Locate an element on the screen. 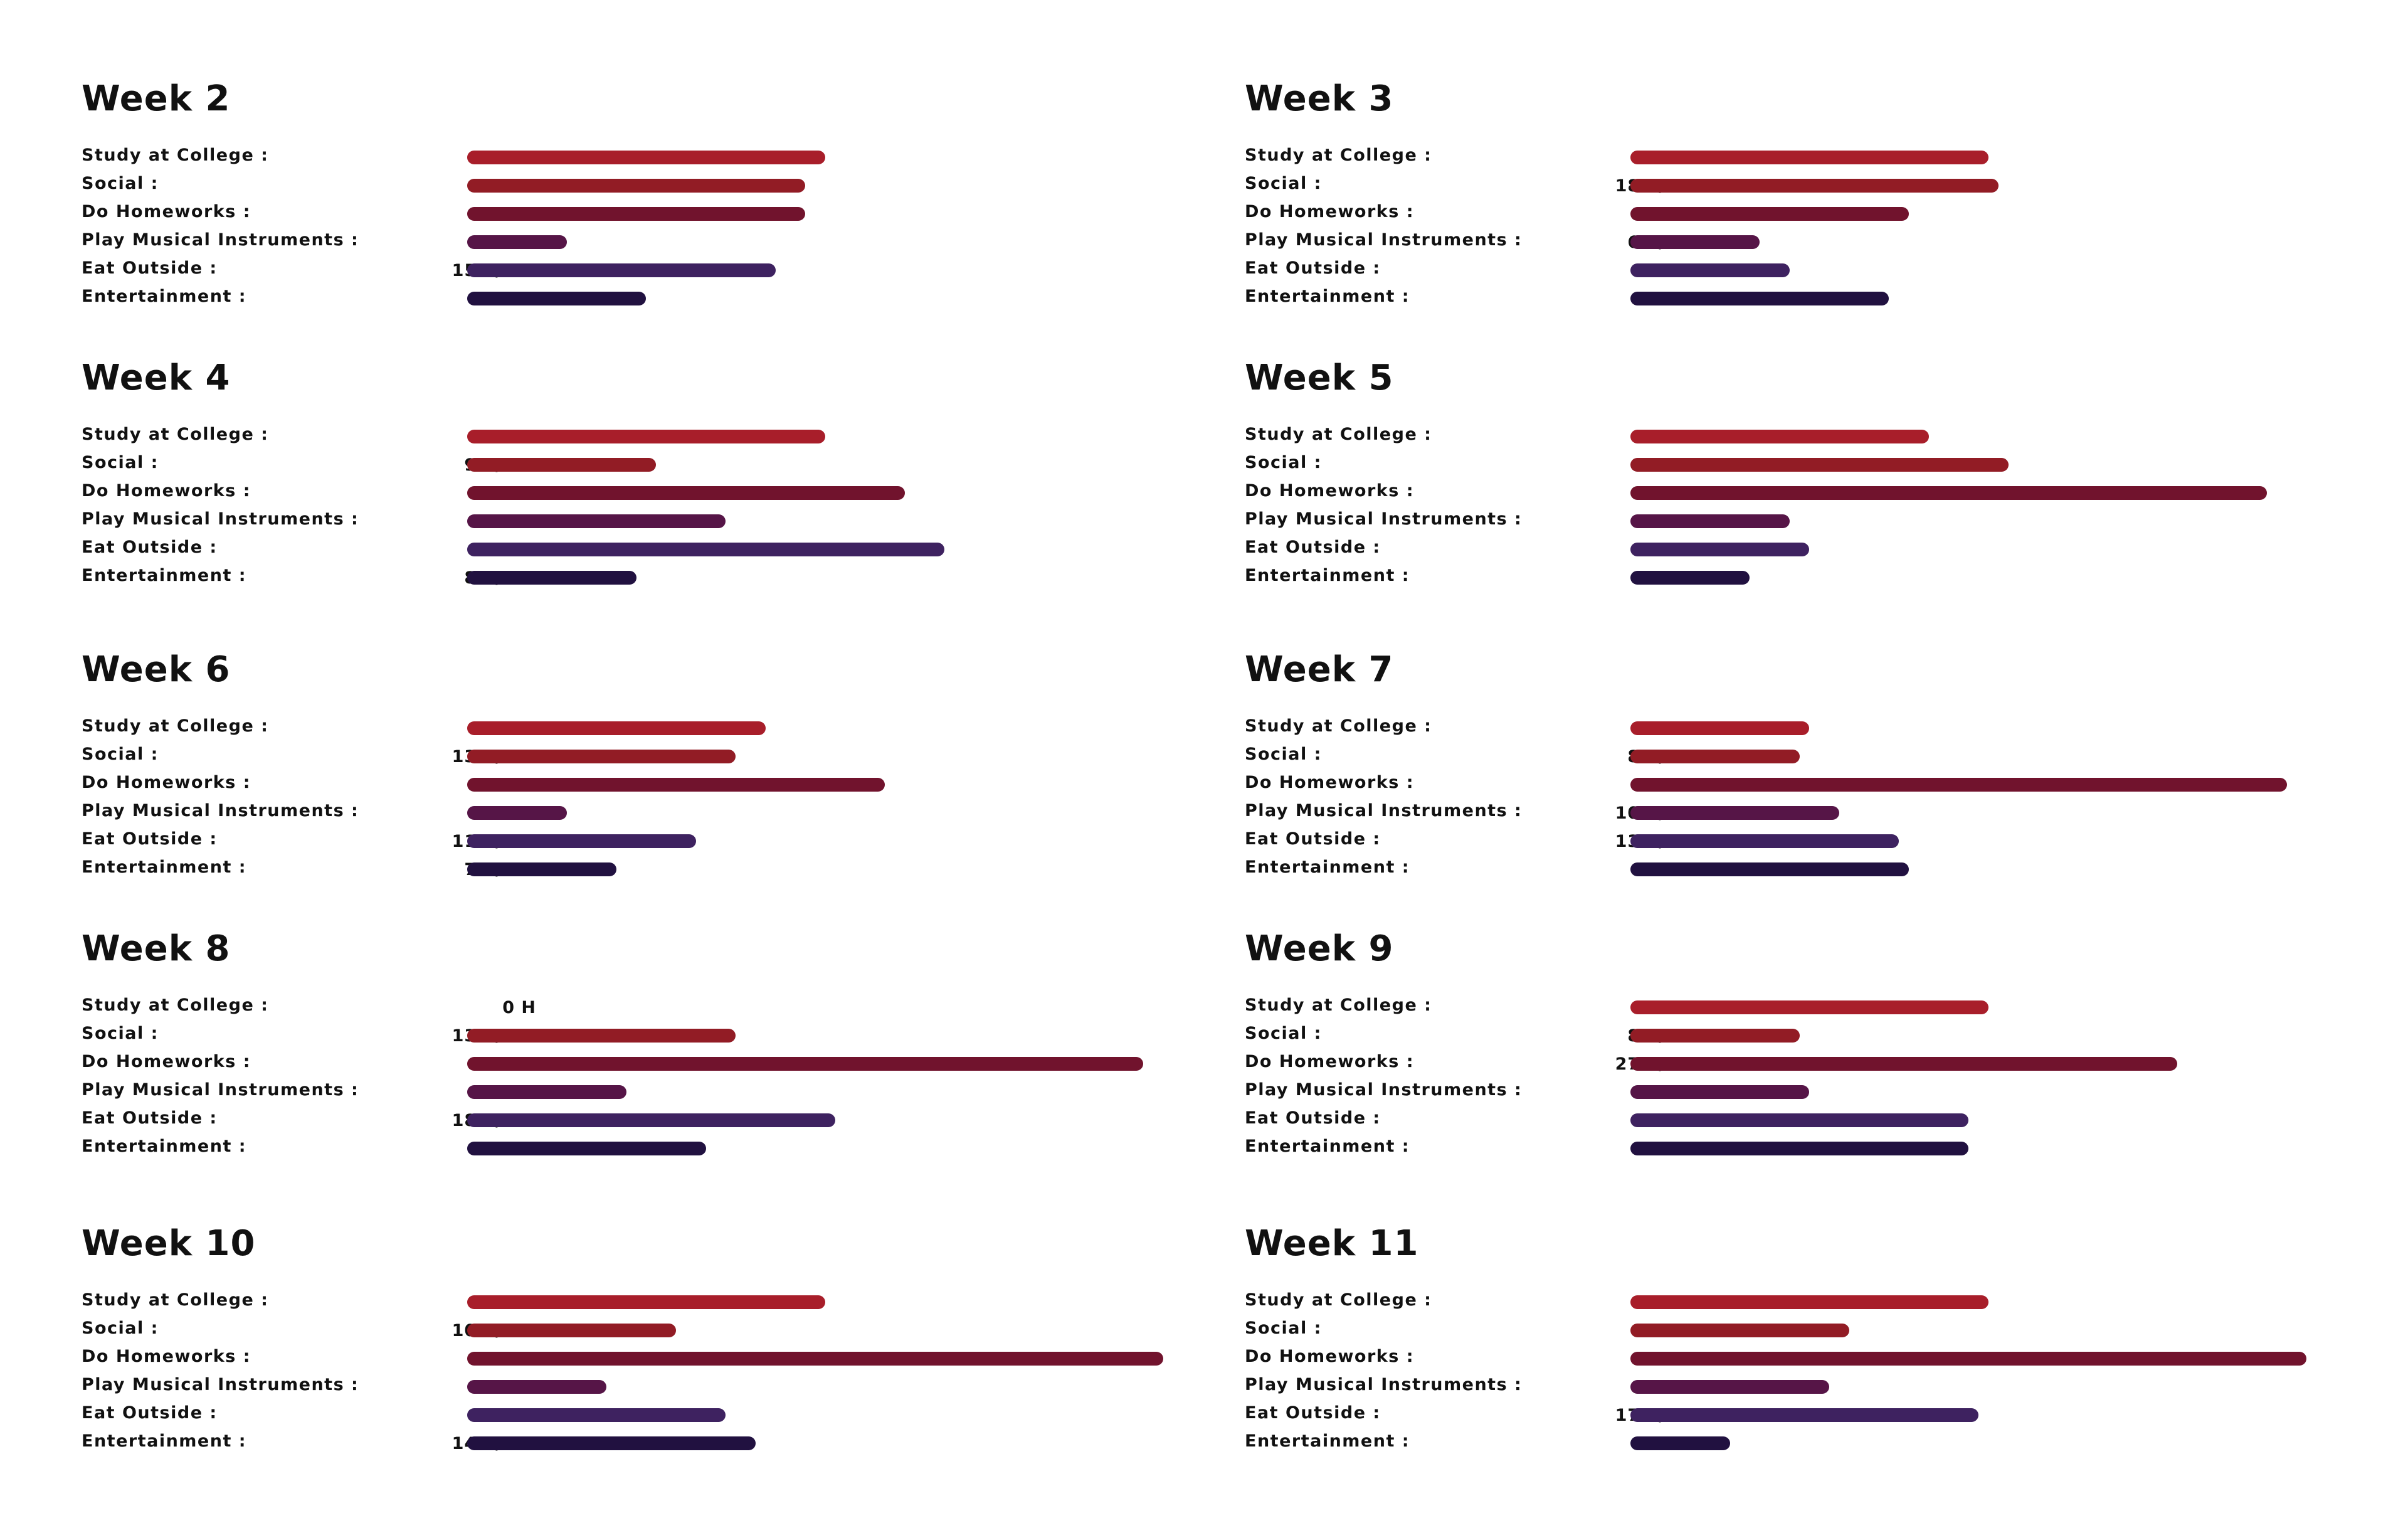 This screenshot has height=1523, width=2408. bar-row: Do Homeworks :34 H is located at coordinates (665, 1063).